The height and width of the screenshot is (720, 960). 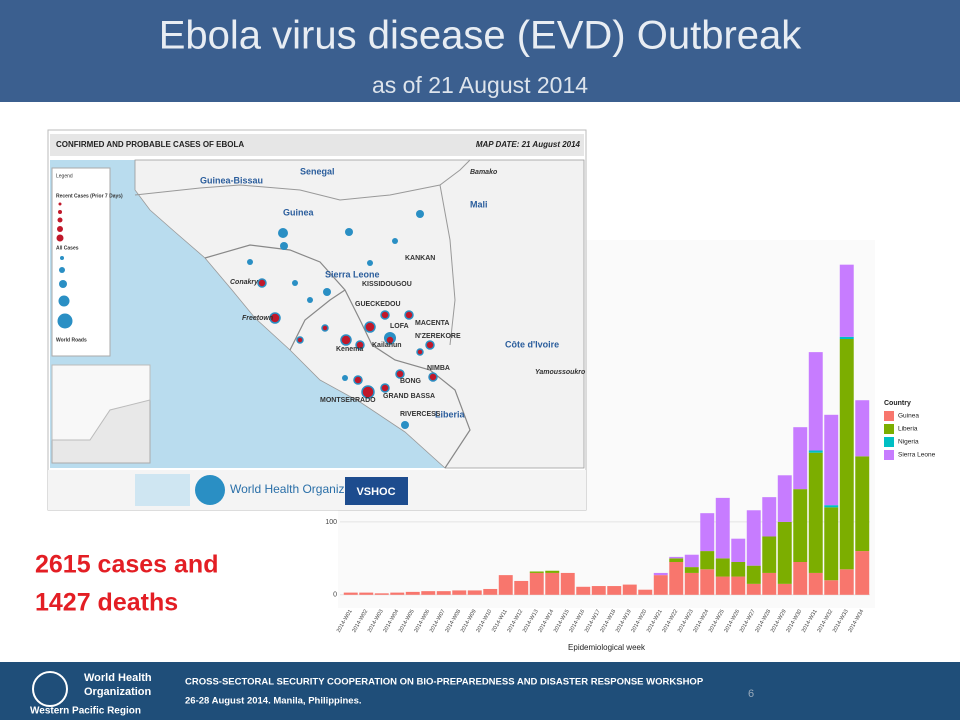 I want to click on city-label: Kenema, so click(x=349, y=349).